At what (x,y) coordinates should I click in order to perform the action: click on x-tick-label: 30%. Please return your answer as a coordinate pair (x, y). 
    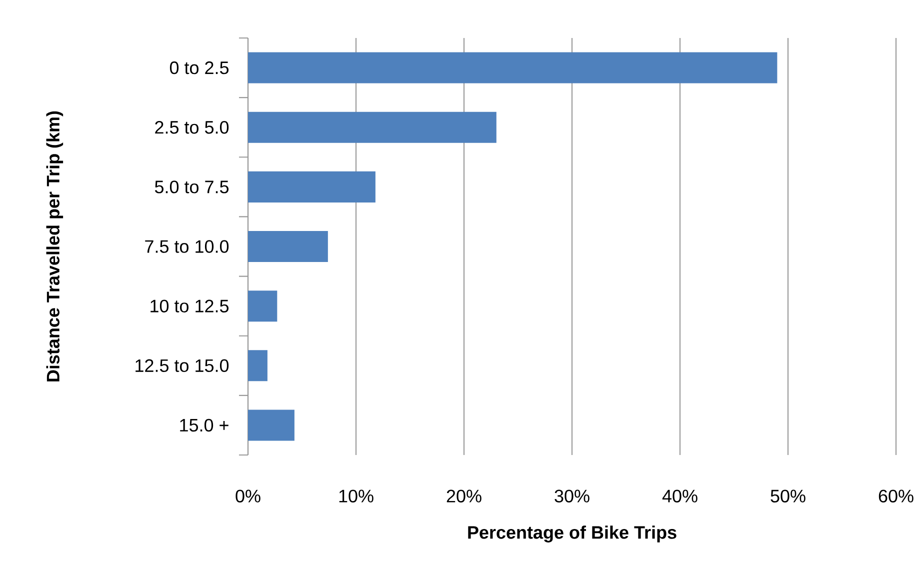
    Looking at the image, I should click on (572, 496).